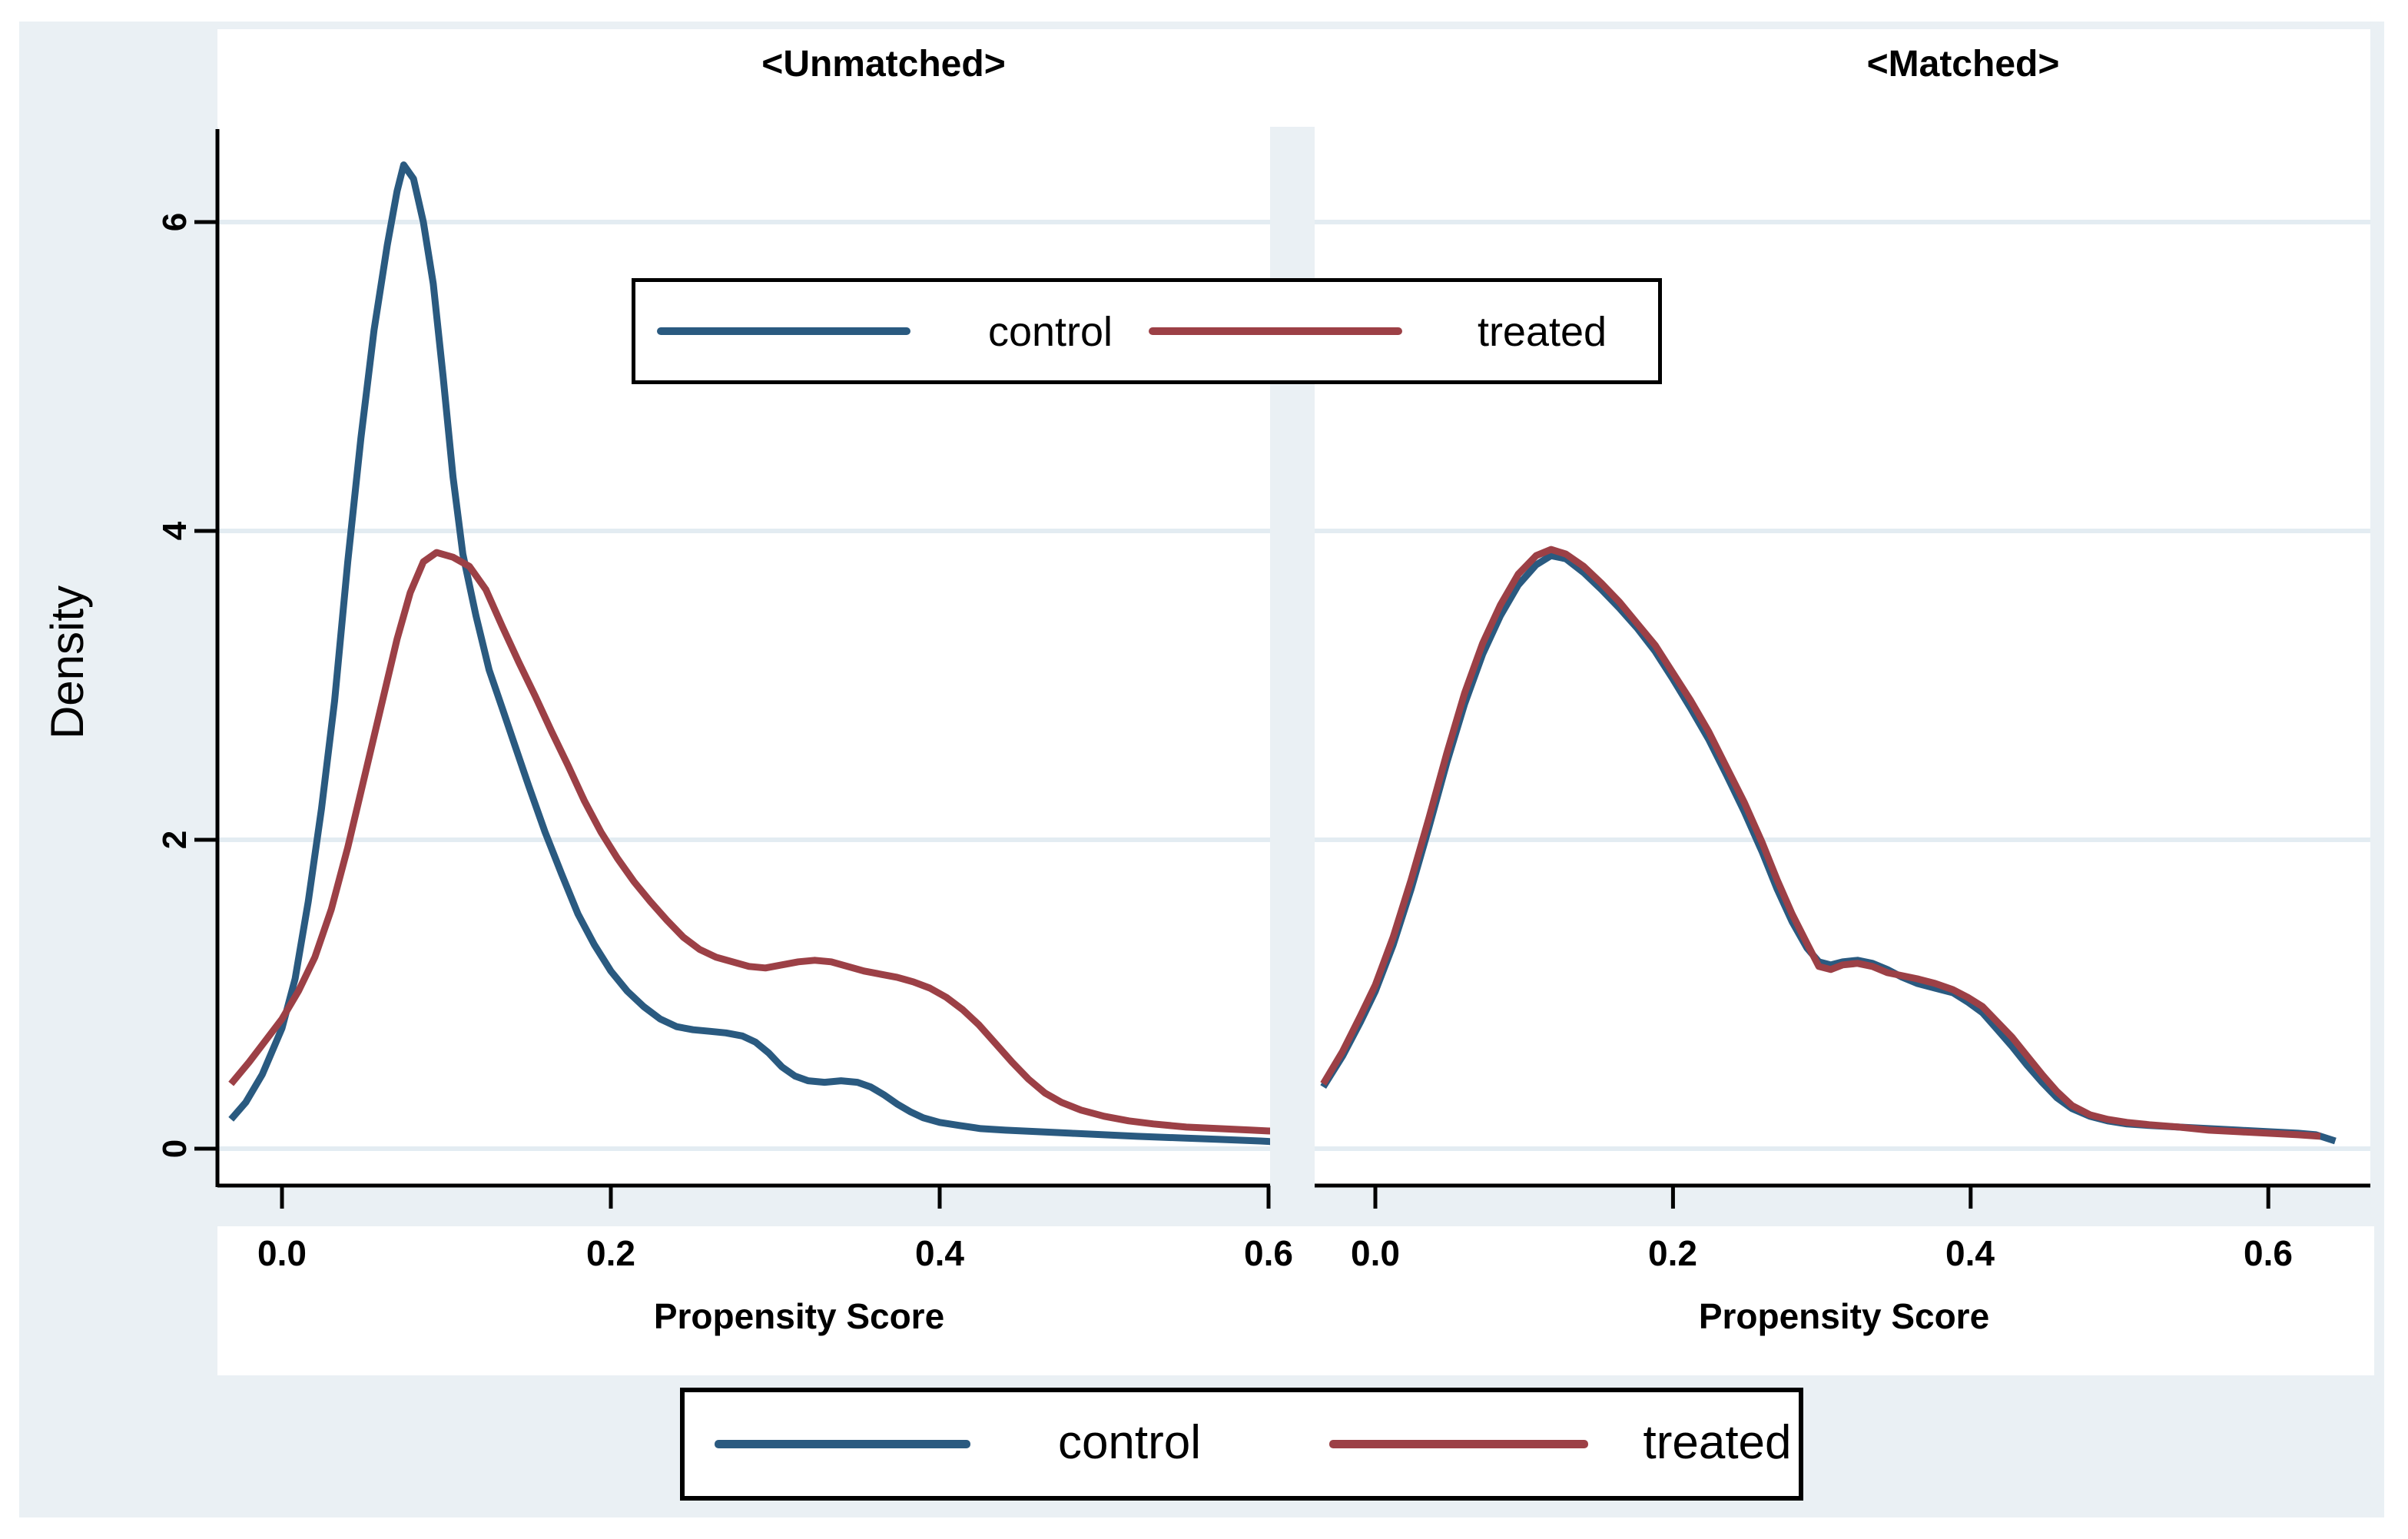 The image size is (2408, 1539). I want to click on x-tick-label-left-0.4: 0.4, so click(939, 1253).